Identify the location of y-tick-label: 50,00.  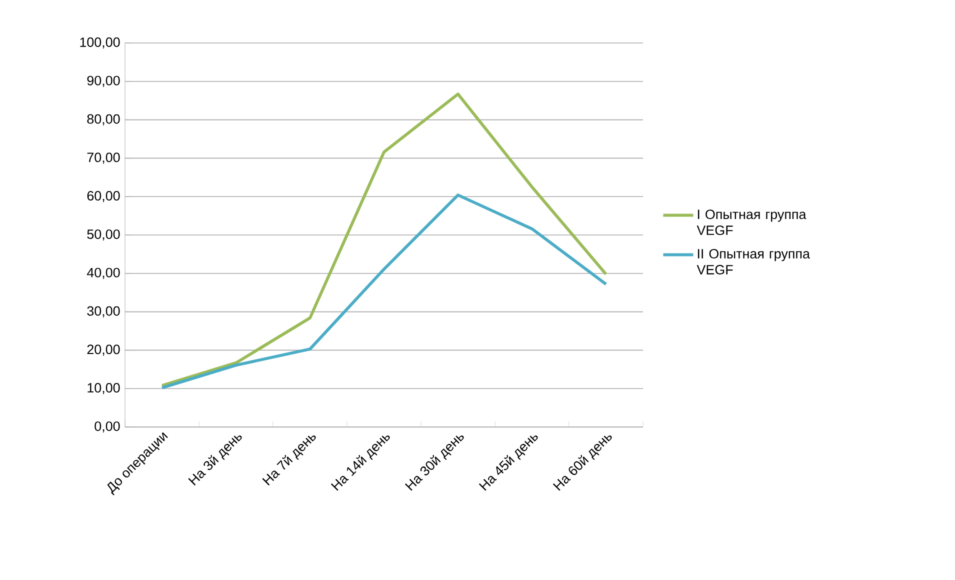
(103, 235).